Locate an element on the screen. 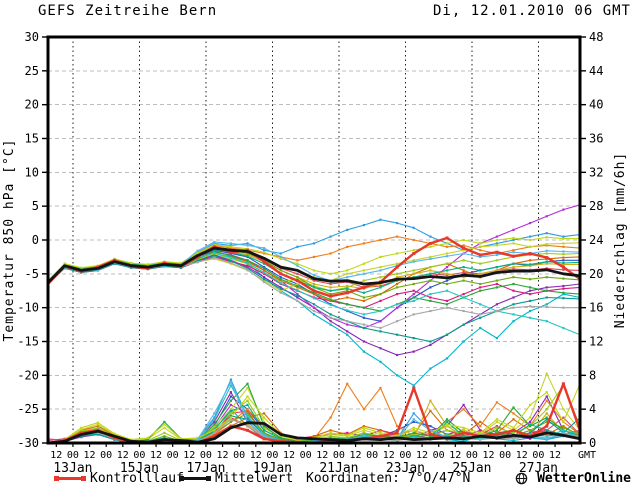  svg-text: -10 is located at coordinates (28, 308).